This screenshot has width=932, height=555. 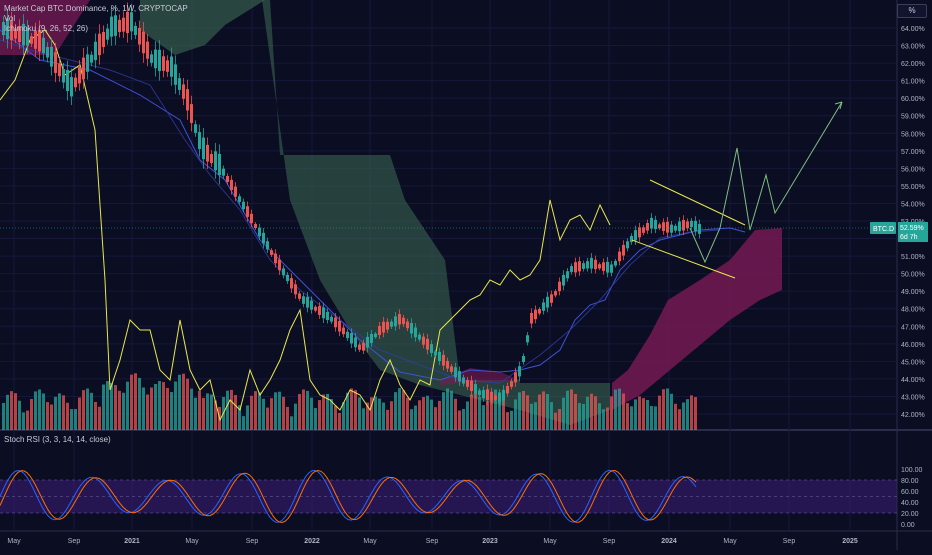 What do you see at coordinates (913, 327) in the screenshot?
I see `price-tick-label: 47.00%` at bounding box center [913, 327].